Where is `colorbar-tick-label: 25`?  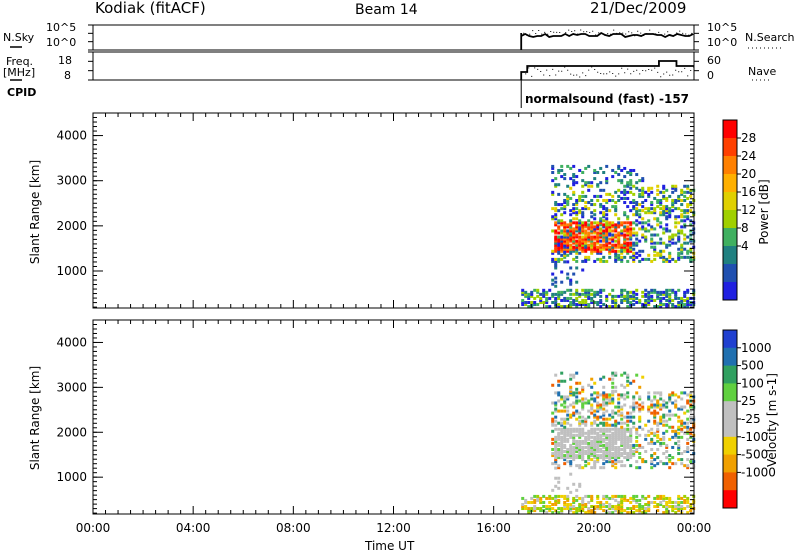
colorbar-tick-label: 25 is located at coordinates (748, 401).